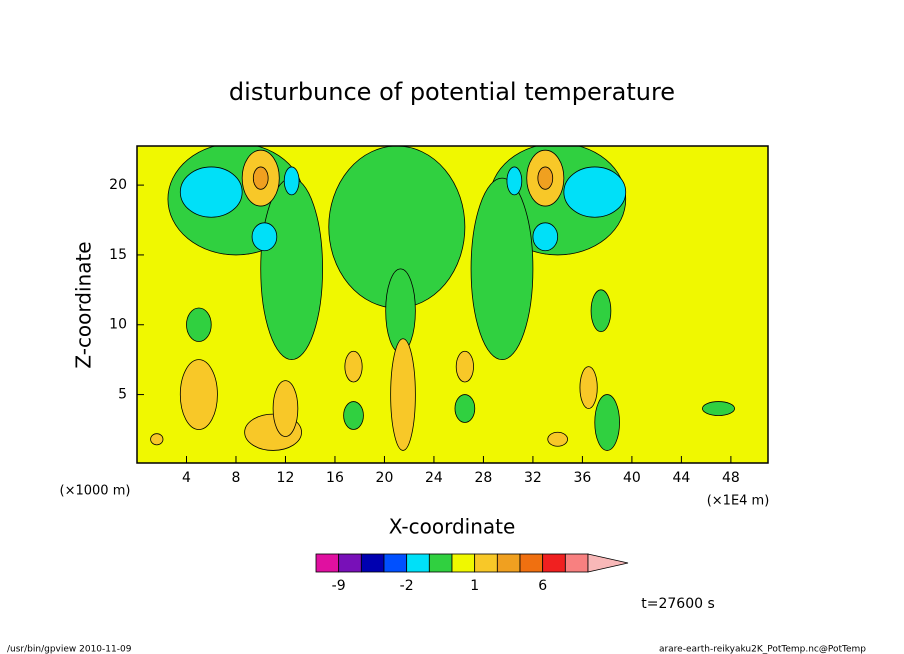  Describe the element at coordinates (681, 478) in the screenshot. I see `x-tick-label: 44` at that location.